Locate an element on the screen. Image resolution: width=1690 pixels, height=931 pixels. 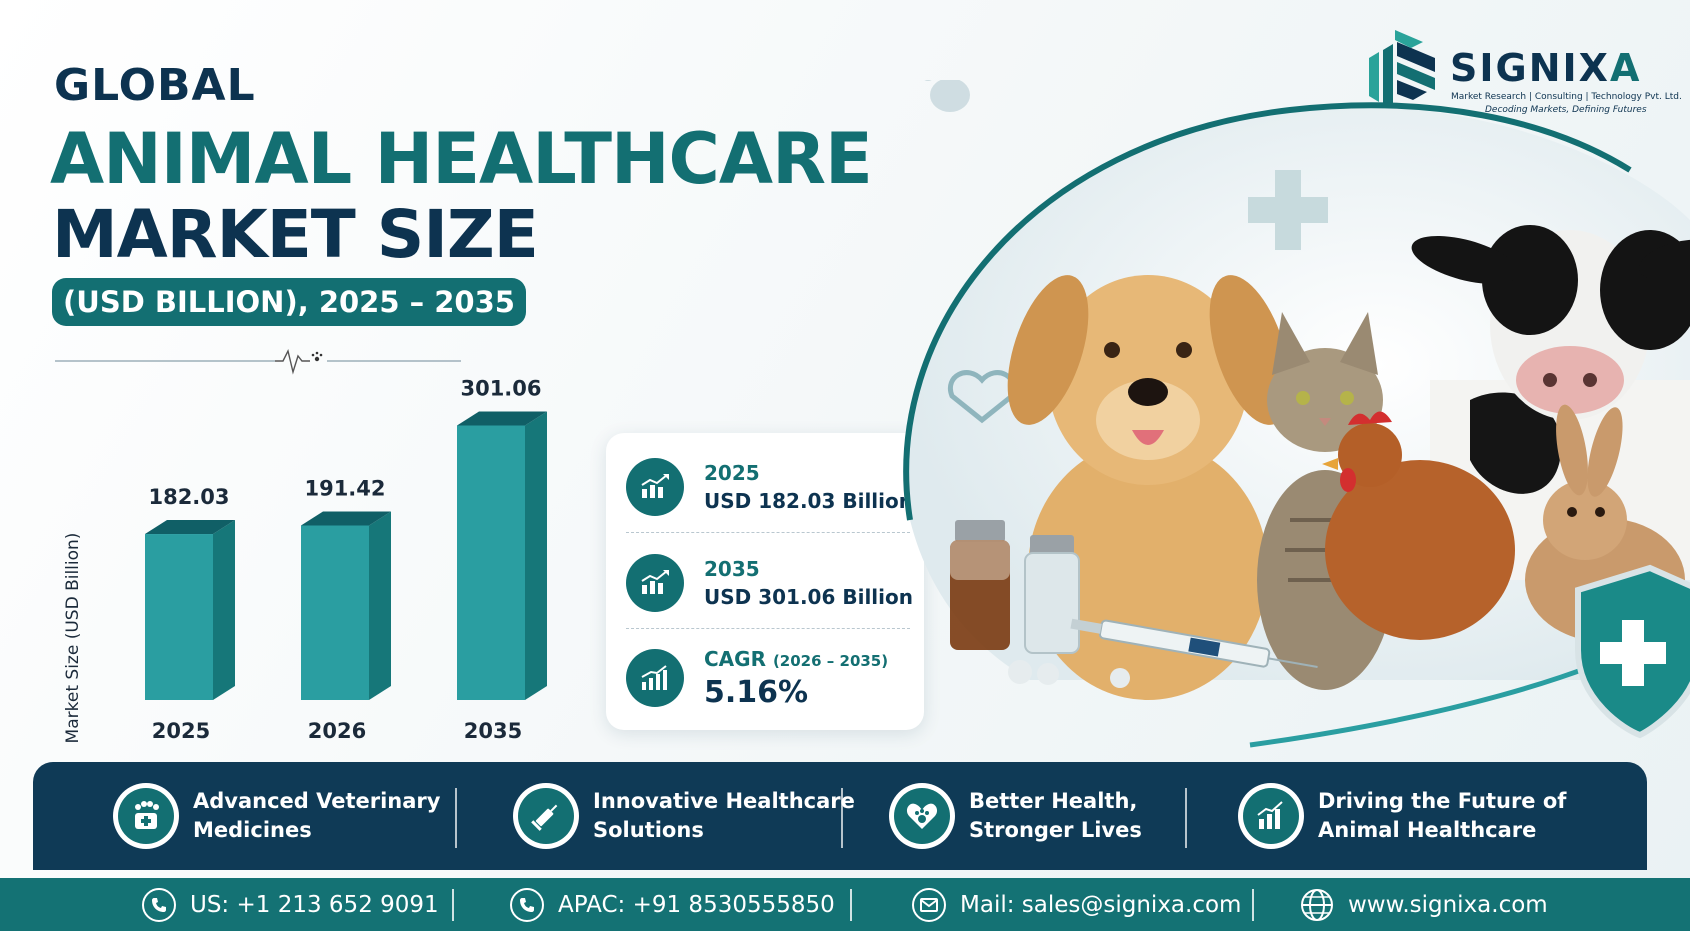
stat-year: 2025 is located at coordinates (732, 473).